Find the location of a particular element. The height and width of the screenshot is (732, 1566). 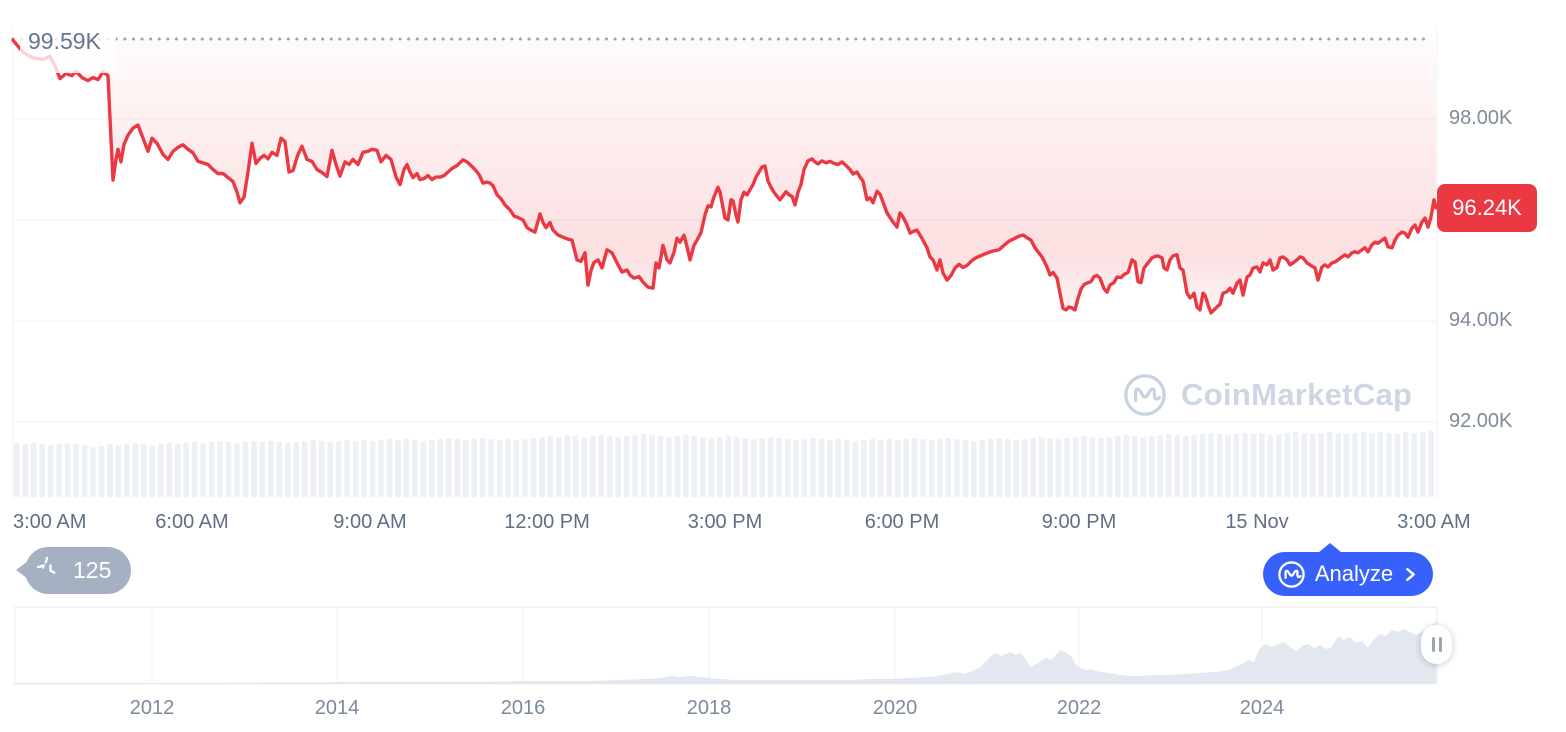

navigator-area is located at coordinates (724, 653).